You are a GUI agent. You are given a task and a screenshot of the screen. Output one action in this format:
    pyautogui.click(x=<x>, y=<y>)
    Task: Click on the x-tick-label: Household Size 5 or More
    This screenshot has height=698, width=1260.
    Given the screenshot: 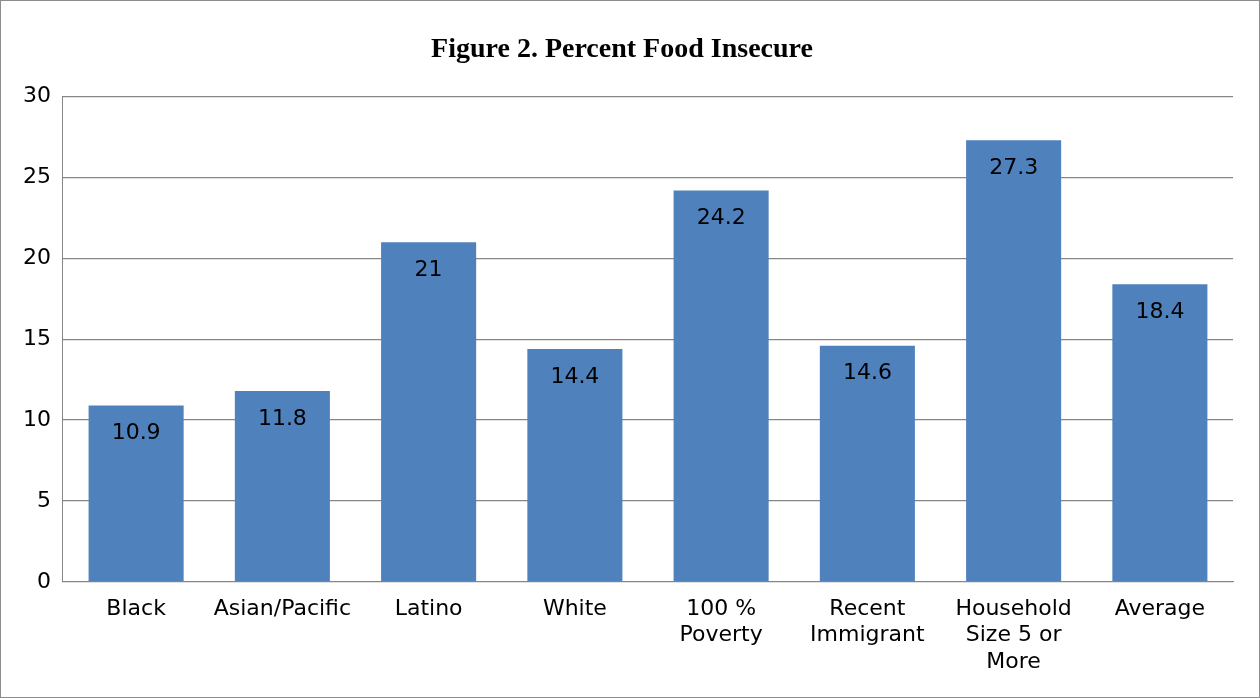 What is the action you would take?
    pyautogui.click(x=1013, y=633)
    